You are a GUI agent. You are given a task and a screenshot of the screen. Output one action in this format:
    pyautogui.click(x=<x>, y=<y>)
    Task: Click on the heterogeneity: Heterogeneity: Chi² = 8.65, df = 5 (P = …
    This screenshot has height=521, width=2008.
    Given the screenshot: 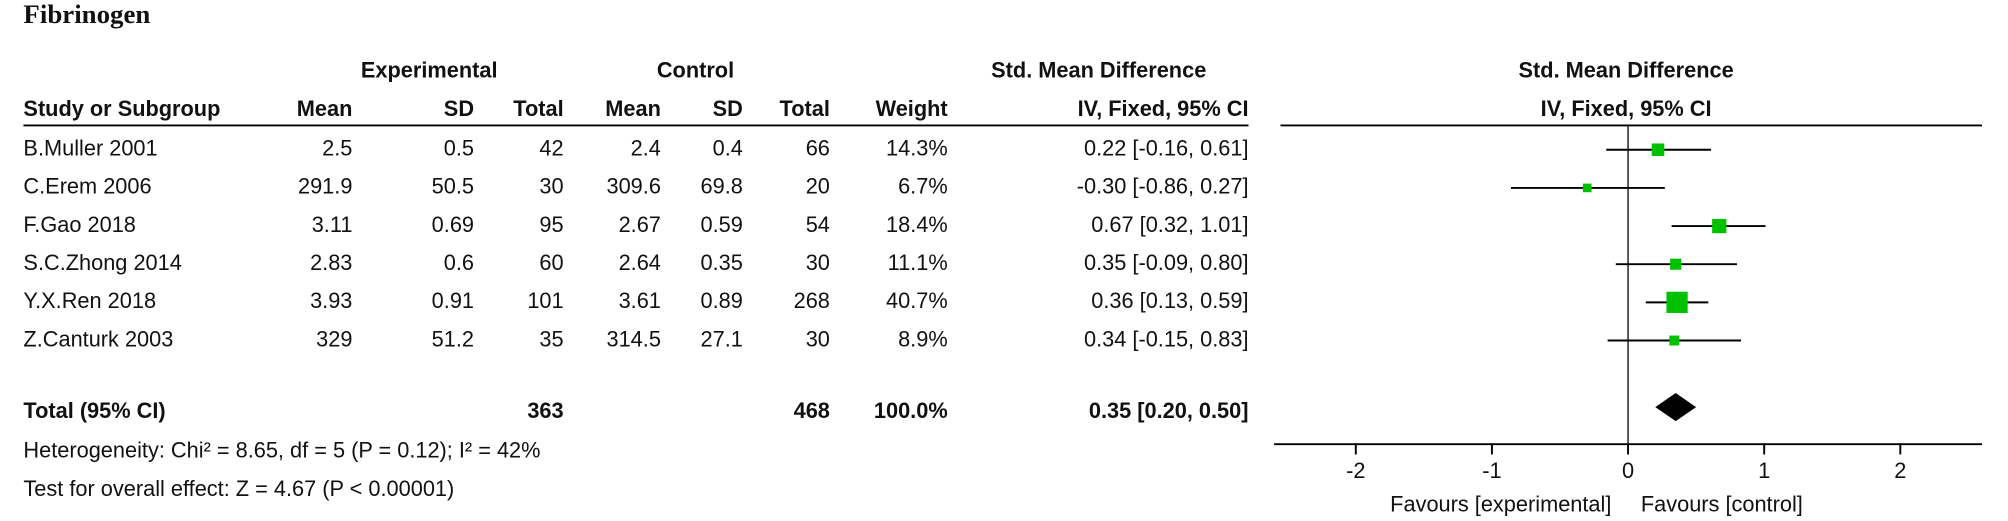 What is the action you would take?
    pyautogui.click(x=281, y=450)
    